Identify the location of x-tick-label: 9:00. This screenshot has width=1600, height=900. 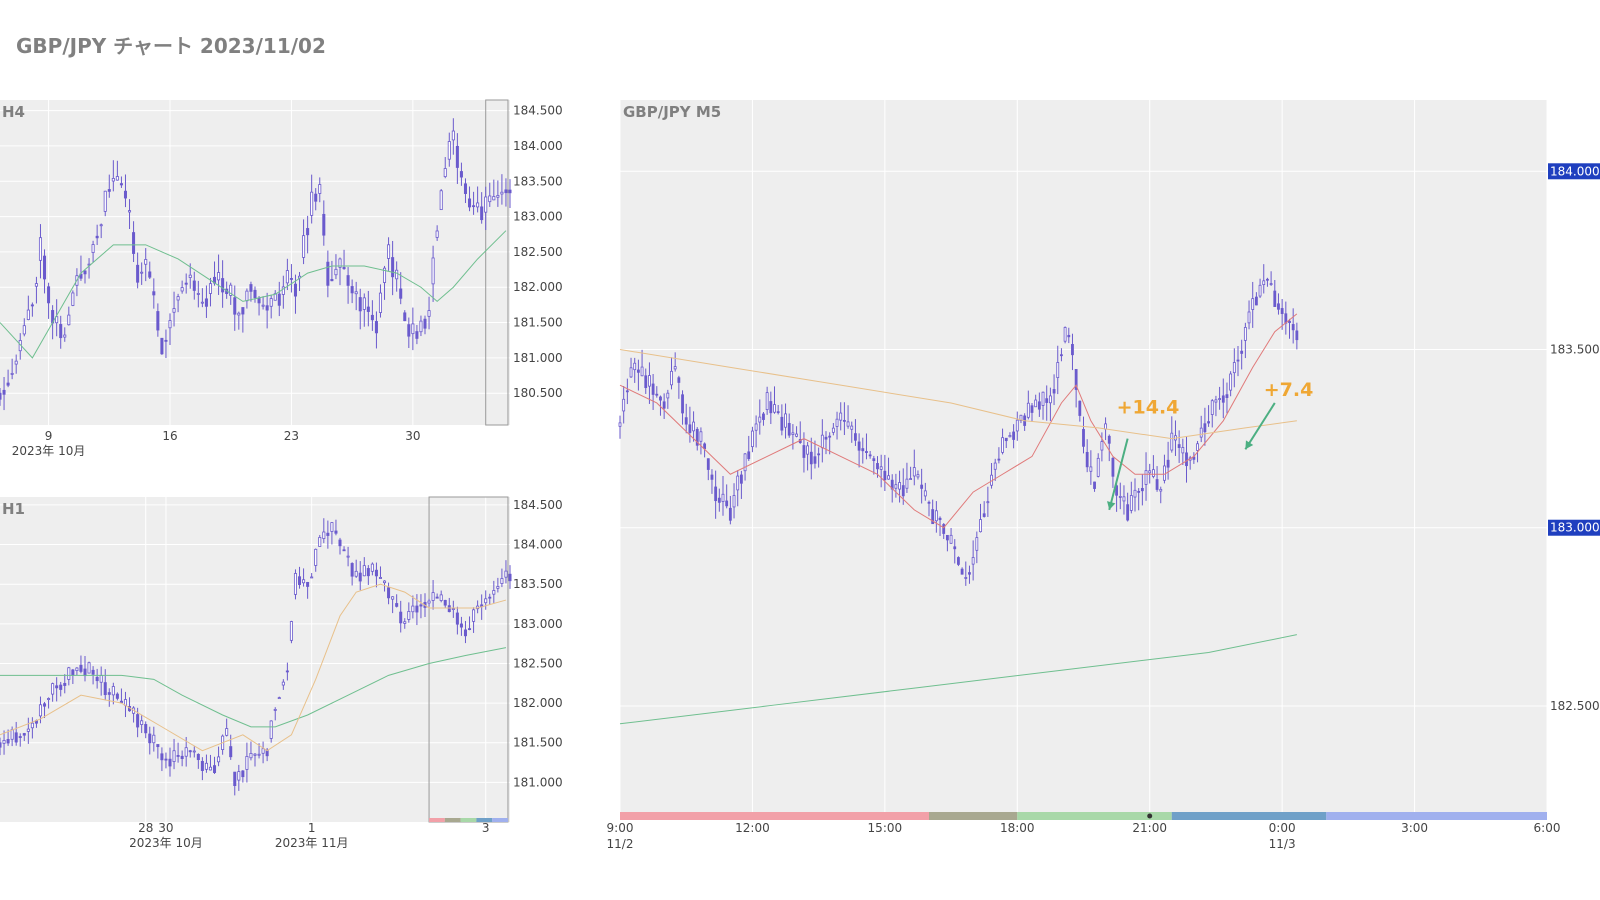
(620, 828).